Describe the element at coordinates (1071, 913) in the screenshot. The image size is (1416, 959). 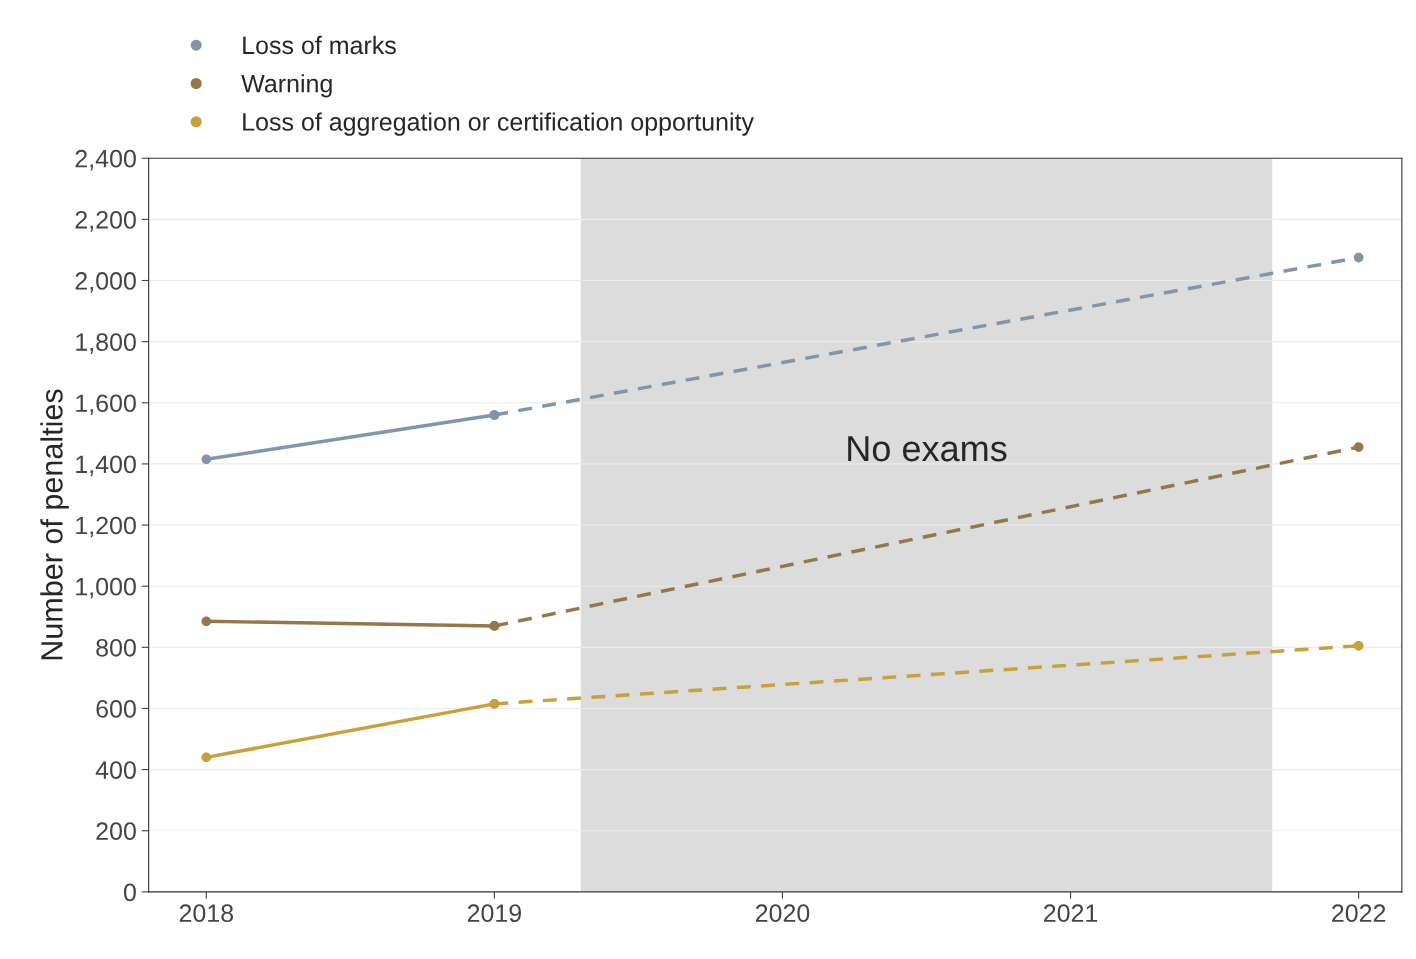
I see `x-tick-label: 2021` at that location.